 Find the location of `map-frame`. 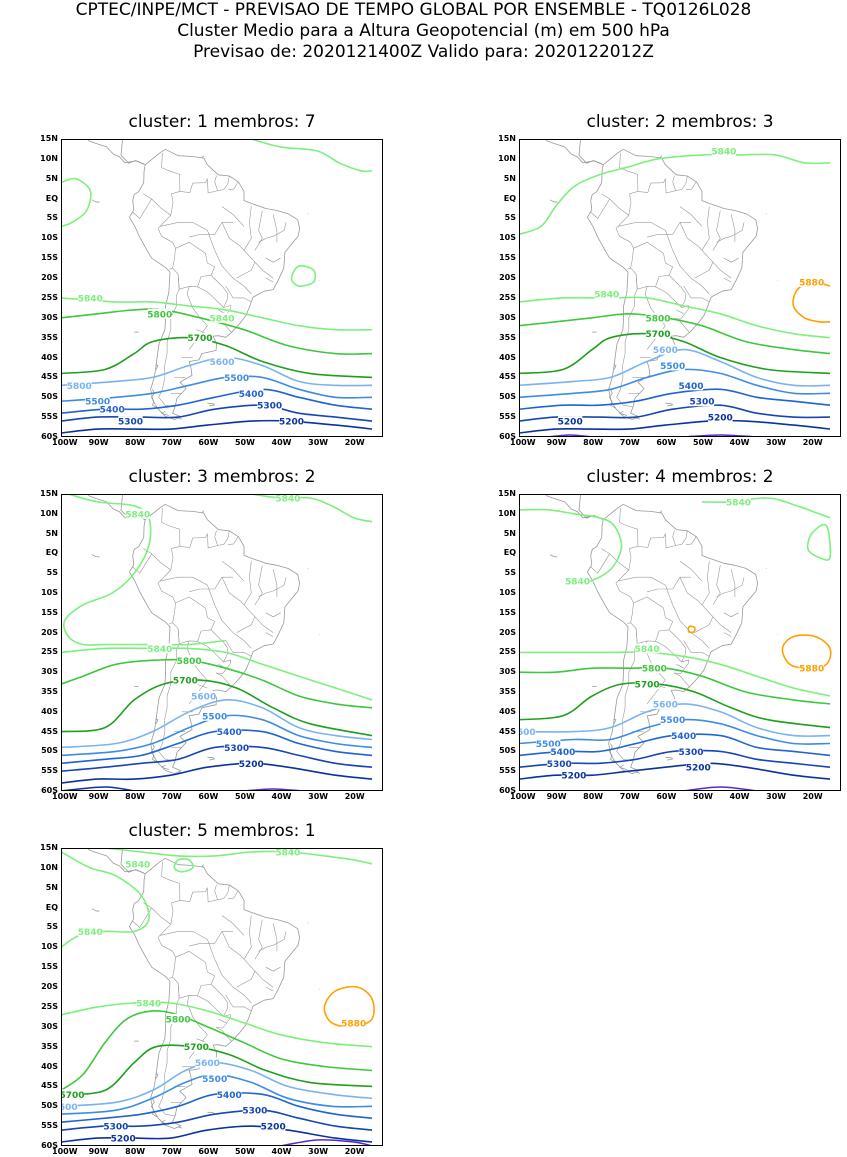

map-frame is located at coordinates (222, 642).